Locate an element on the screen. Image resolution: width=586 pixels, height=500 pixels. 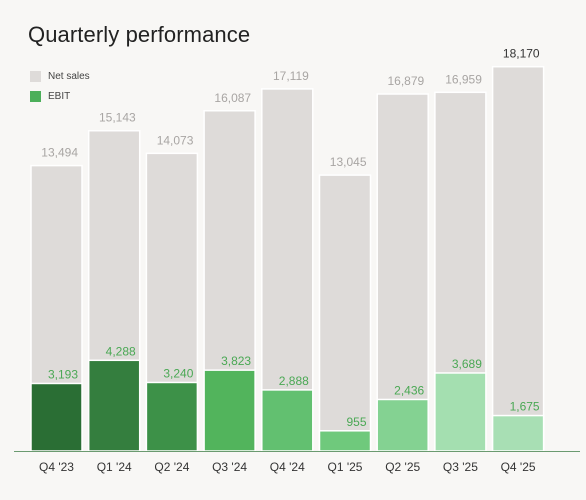
data-label-net-sales: 18,170 is located at coordinates (521, 54).